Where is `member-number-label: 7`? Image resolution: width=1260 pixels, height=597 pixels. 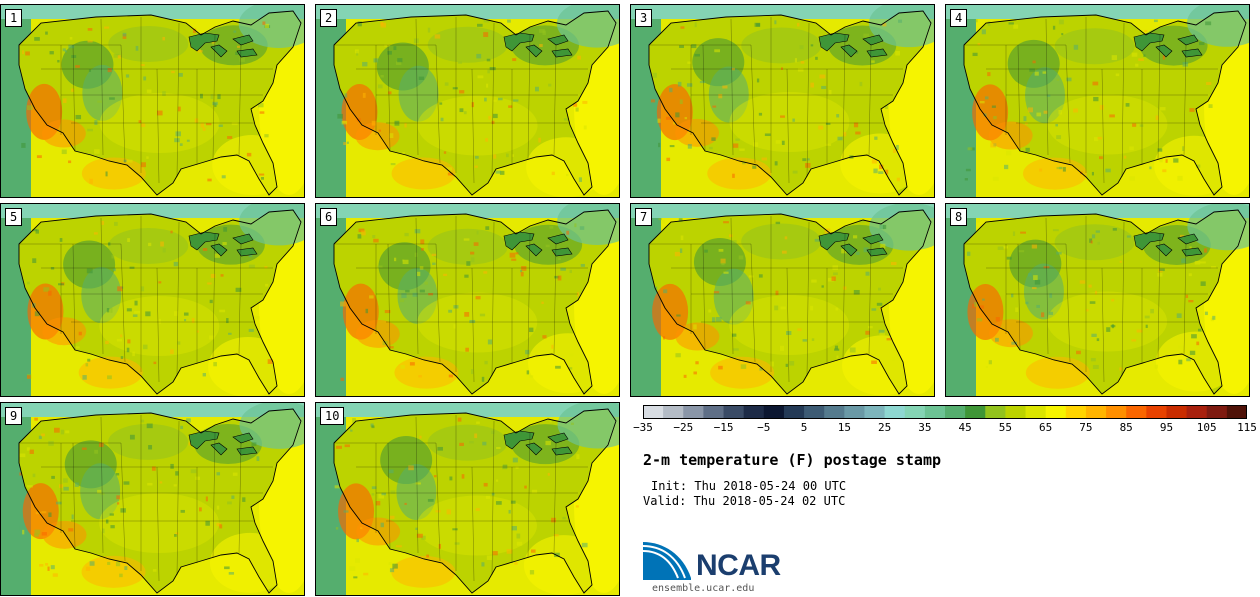 member-number-label: 7 is located at coordinates (644, 217).